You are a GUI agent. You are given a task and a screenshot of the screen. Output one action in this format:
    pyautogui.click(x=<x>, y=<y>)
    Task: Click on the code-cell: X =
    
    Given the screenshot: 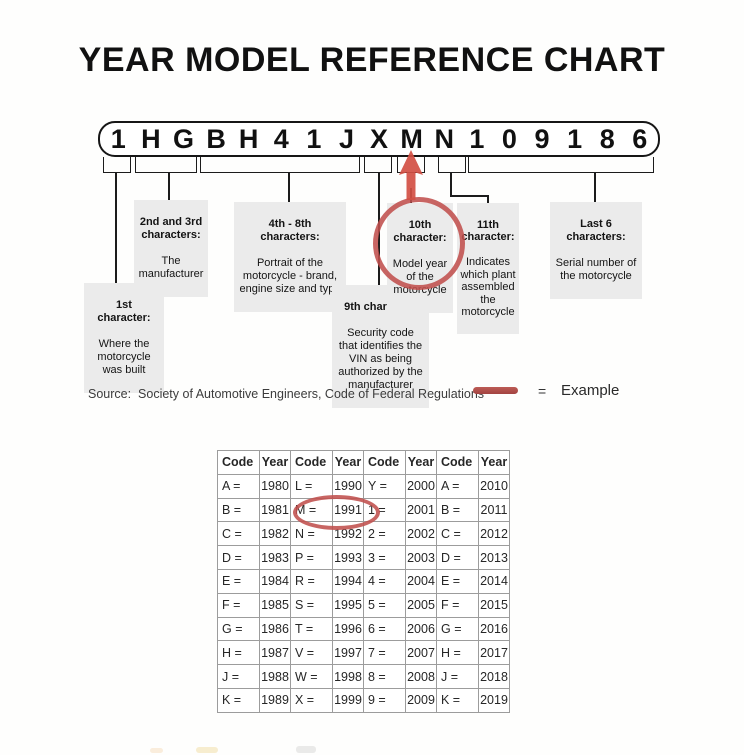 What is the action you would take?
    pyautogui.click(x=311, y=700)
    